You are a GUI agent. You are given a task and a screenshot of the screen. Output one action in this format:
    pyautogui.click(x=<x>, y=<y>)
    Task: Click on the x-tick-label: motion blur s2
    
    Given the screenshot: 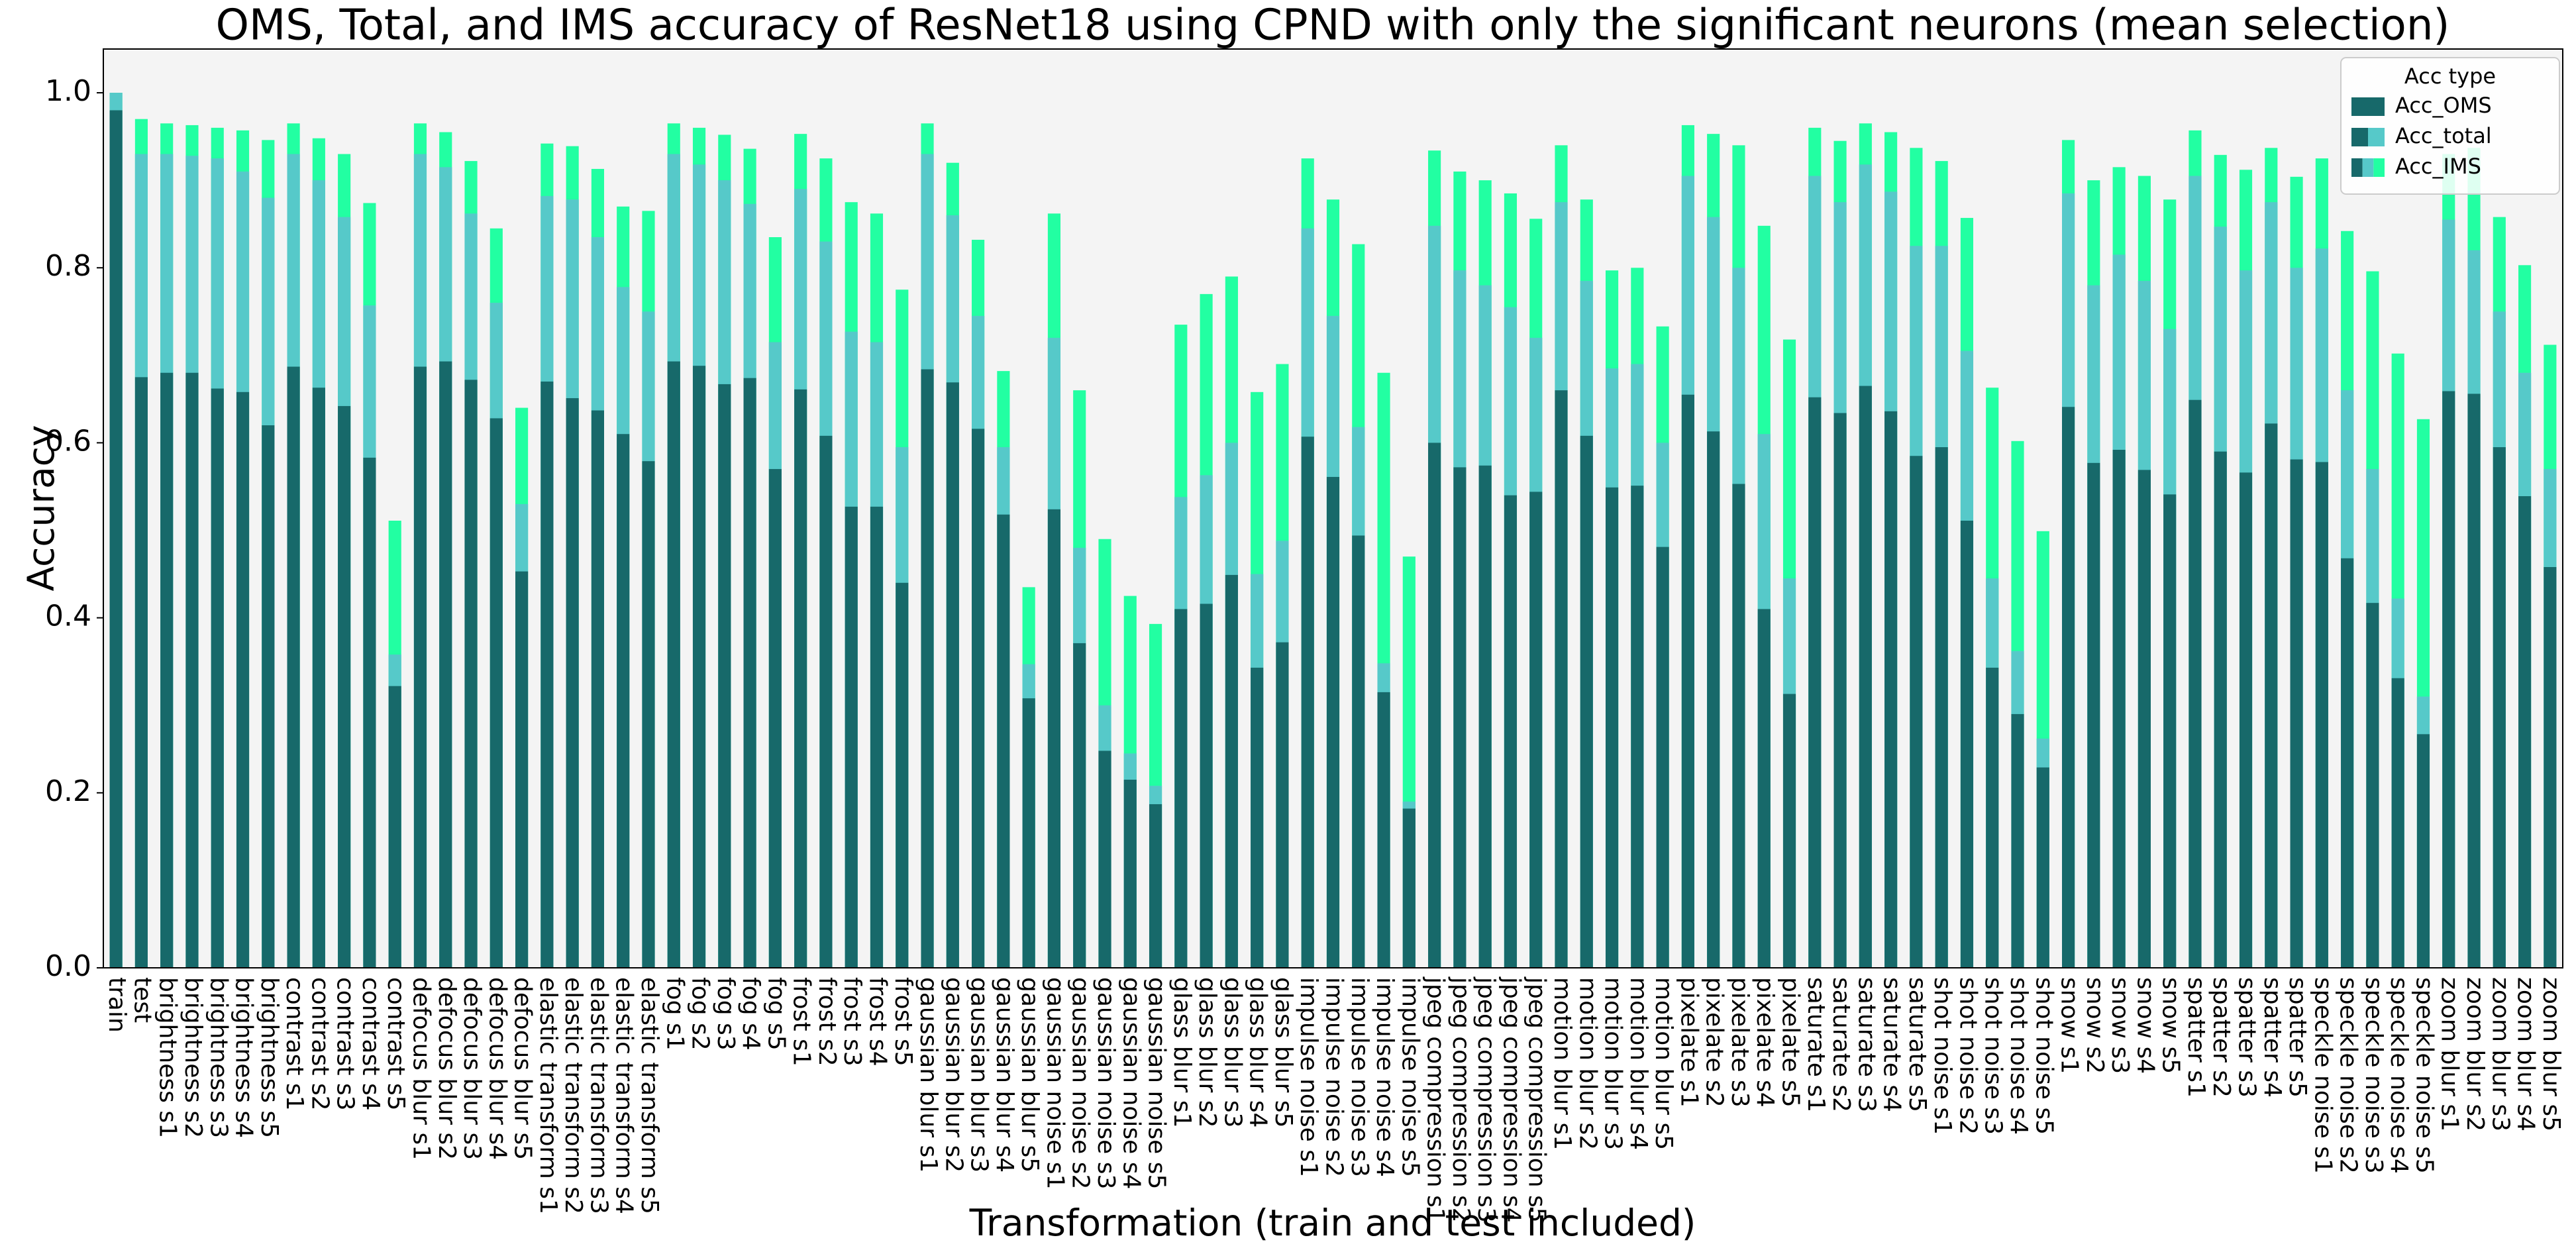 What is the action you would take?
    pyautogui.click(x=1587, y=1064)
    